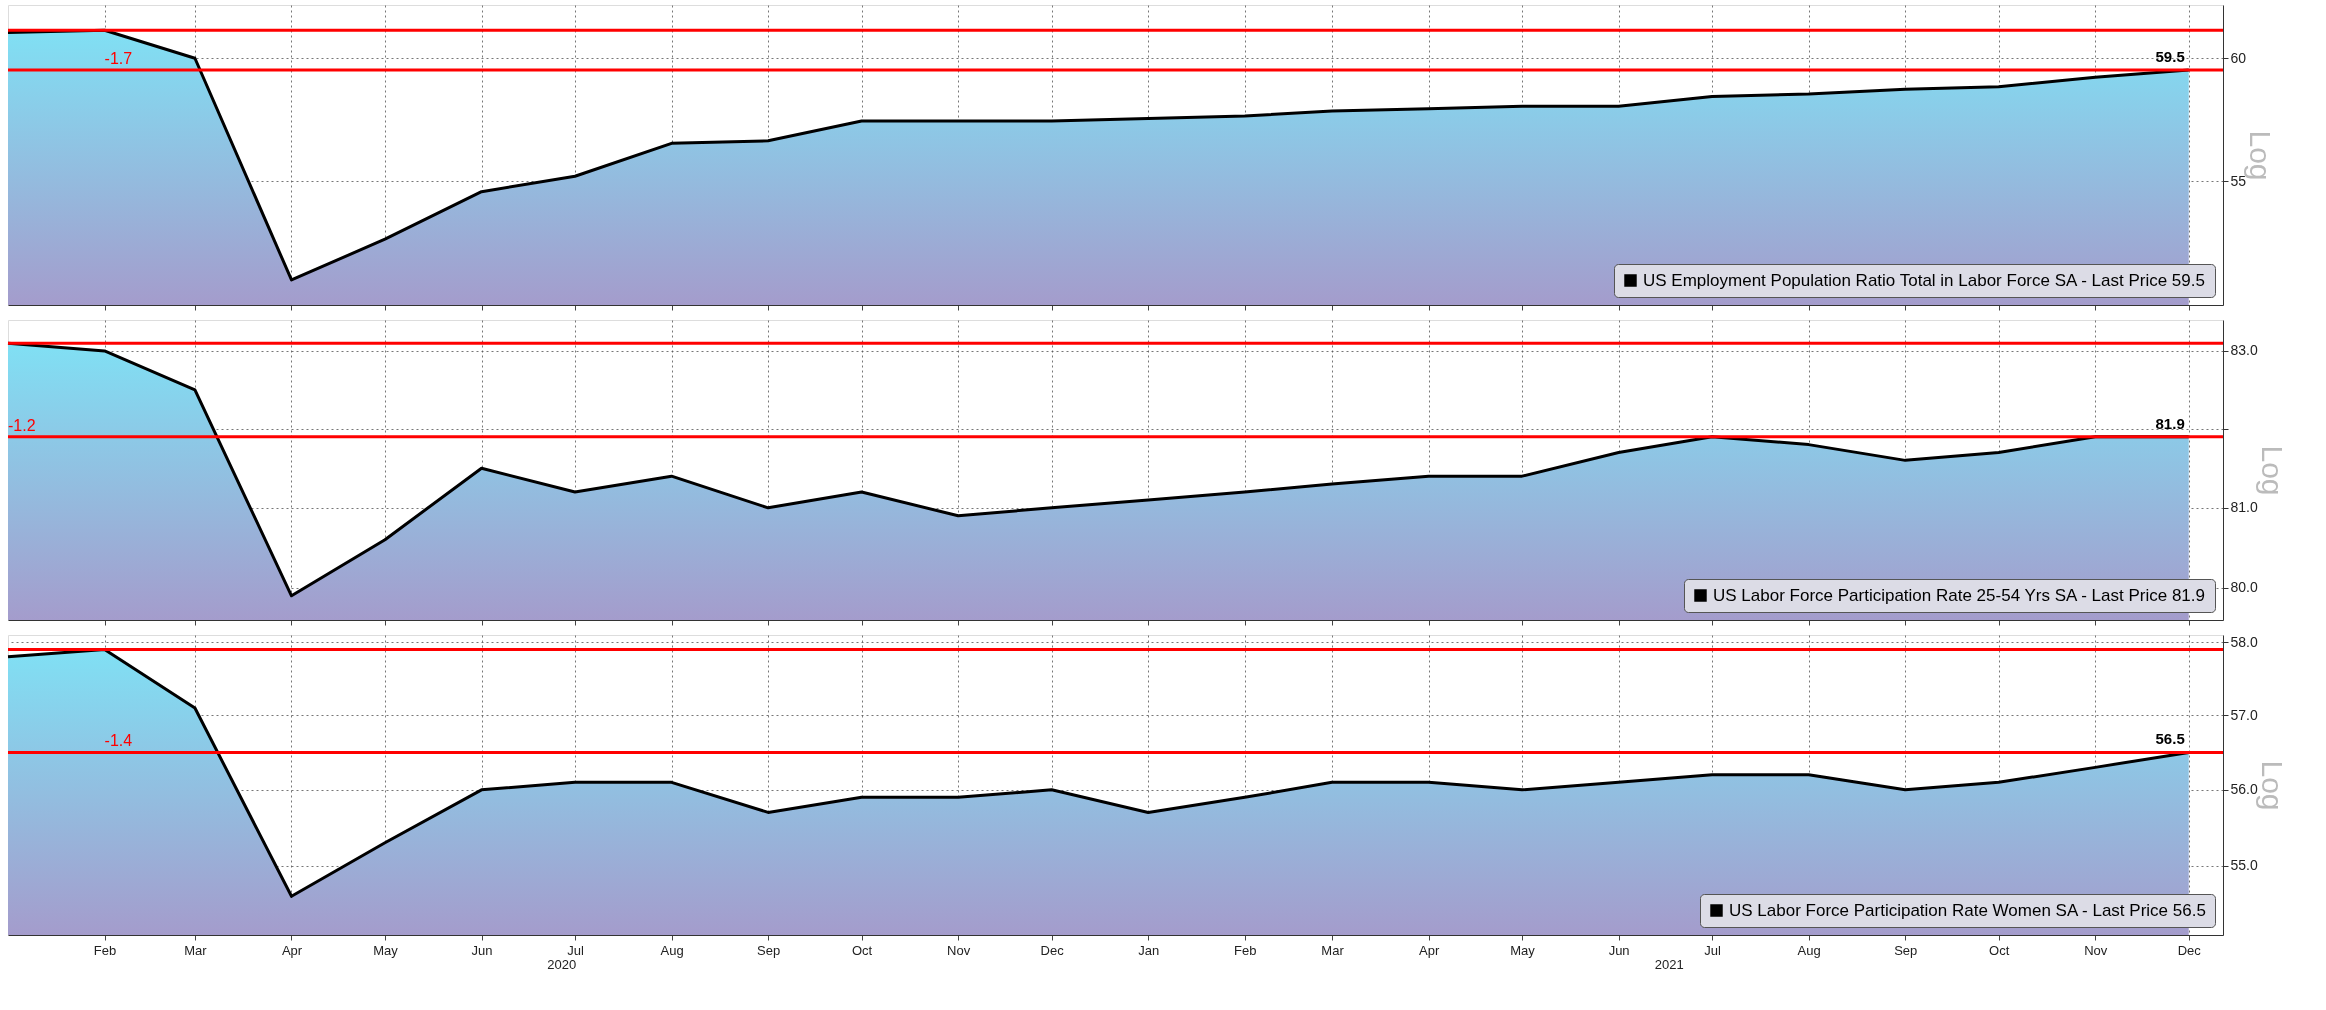 The height and width of the screenshot is (1010, 2326). Describe the element at coordinates (2244, 865) in the screenshot. I see `y-tick-label: 55.0` at that location.